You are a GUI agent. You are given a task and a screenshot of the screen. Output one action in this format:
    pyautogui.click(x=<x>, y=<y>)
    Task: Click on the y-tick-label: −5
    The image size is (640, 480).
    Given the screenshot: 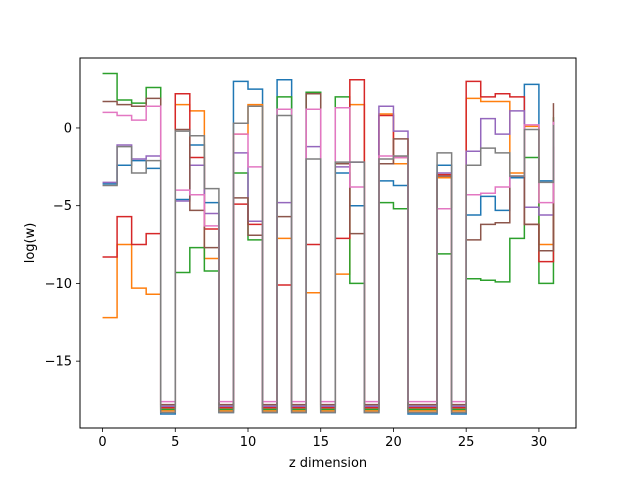 What is the action you would take?
    pyautogui.click(x=62, y=206)
    